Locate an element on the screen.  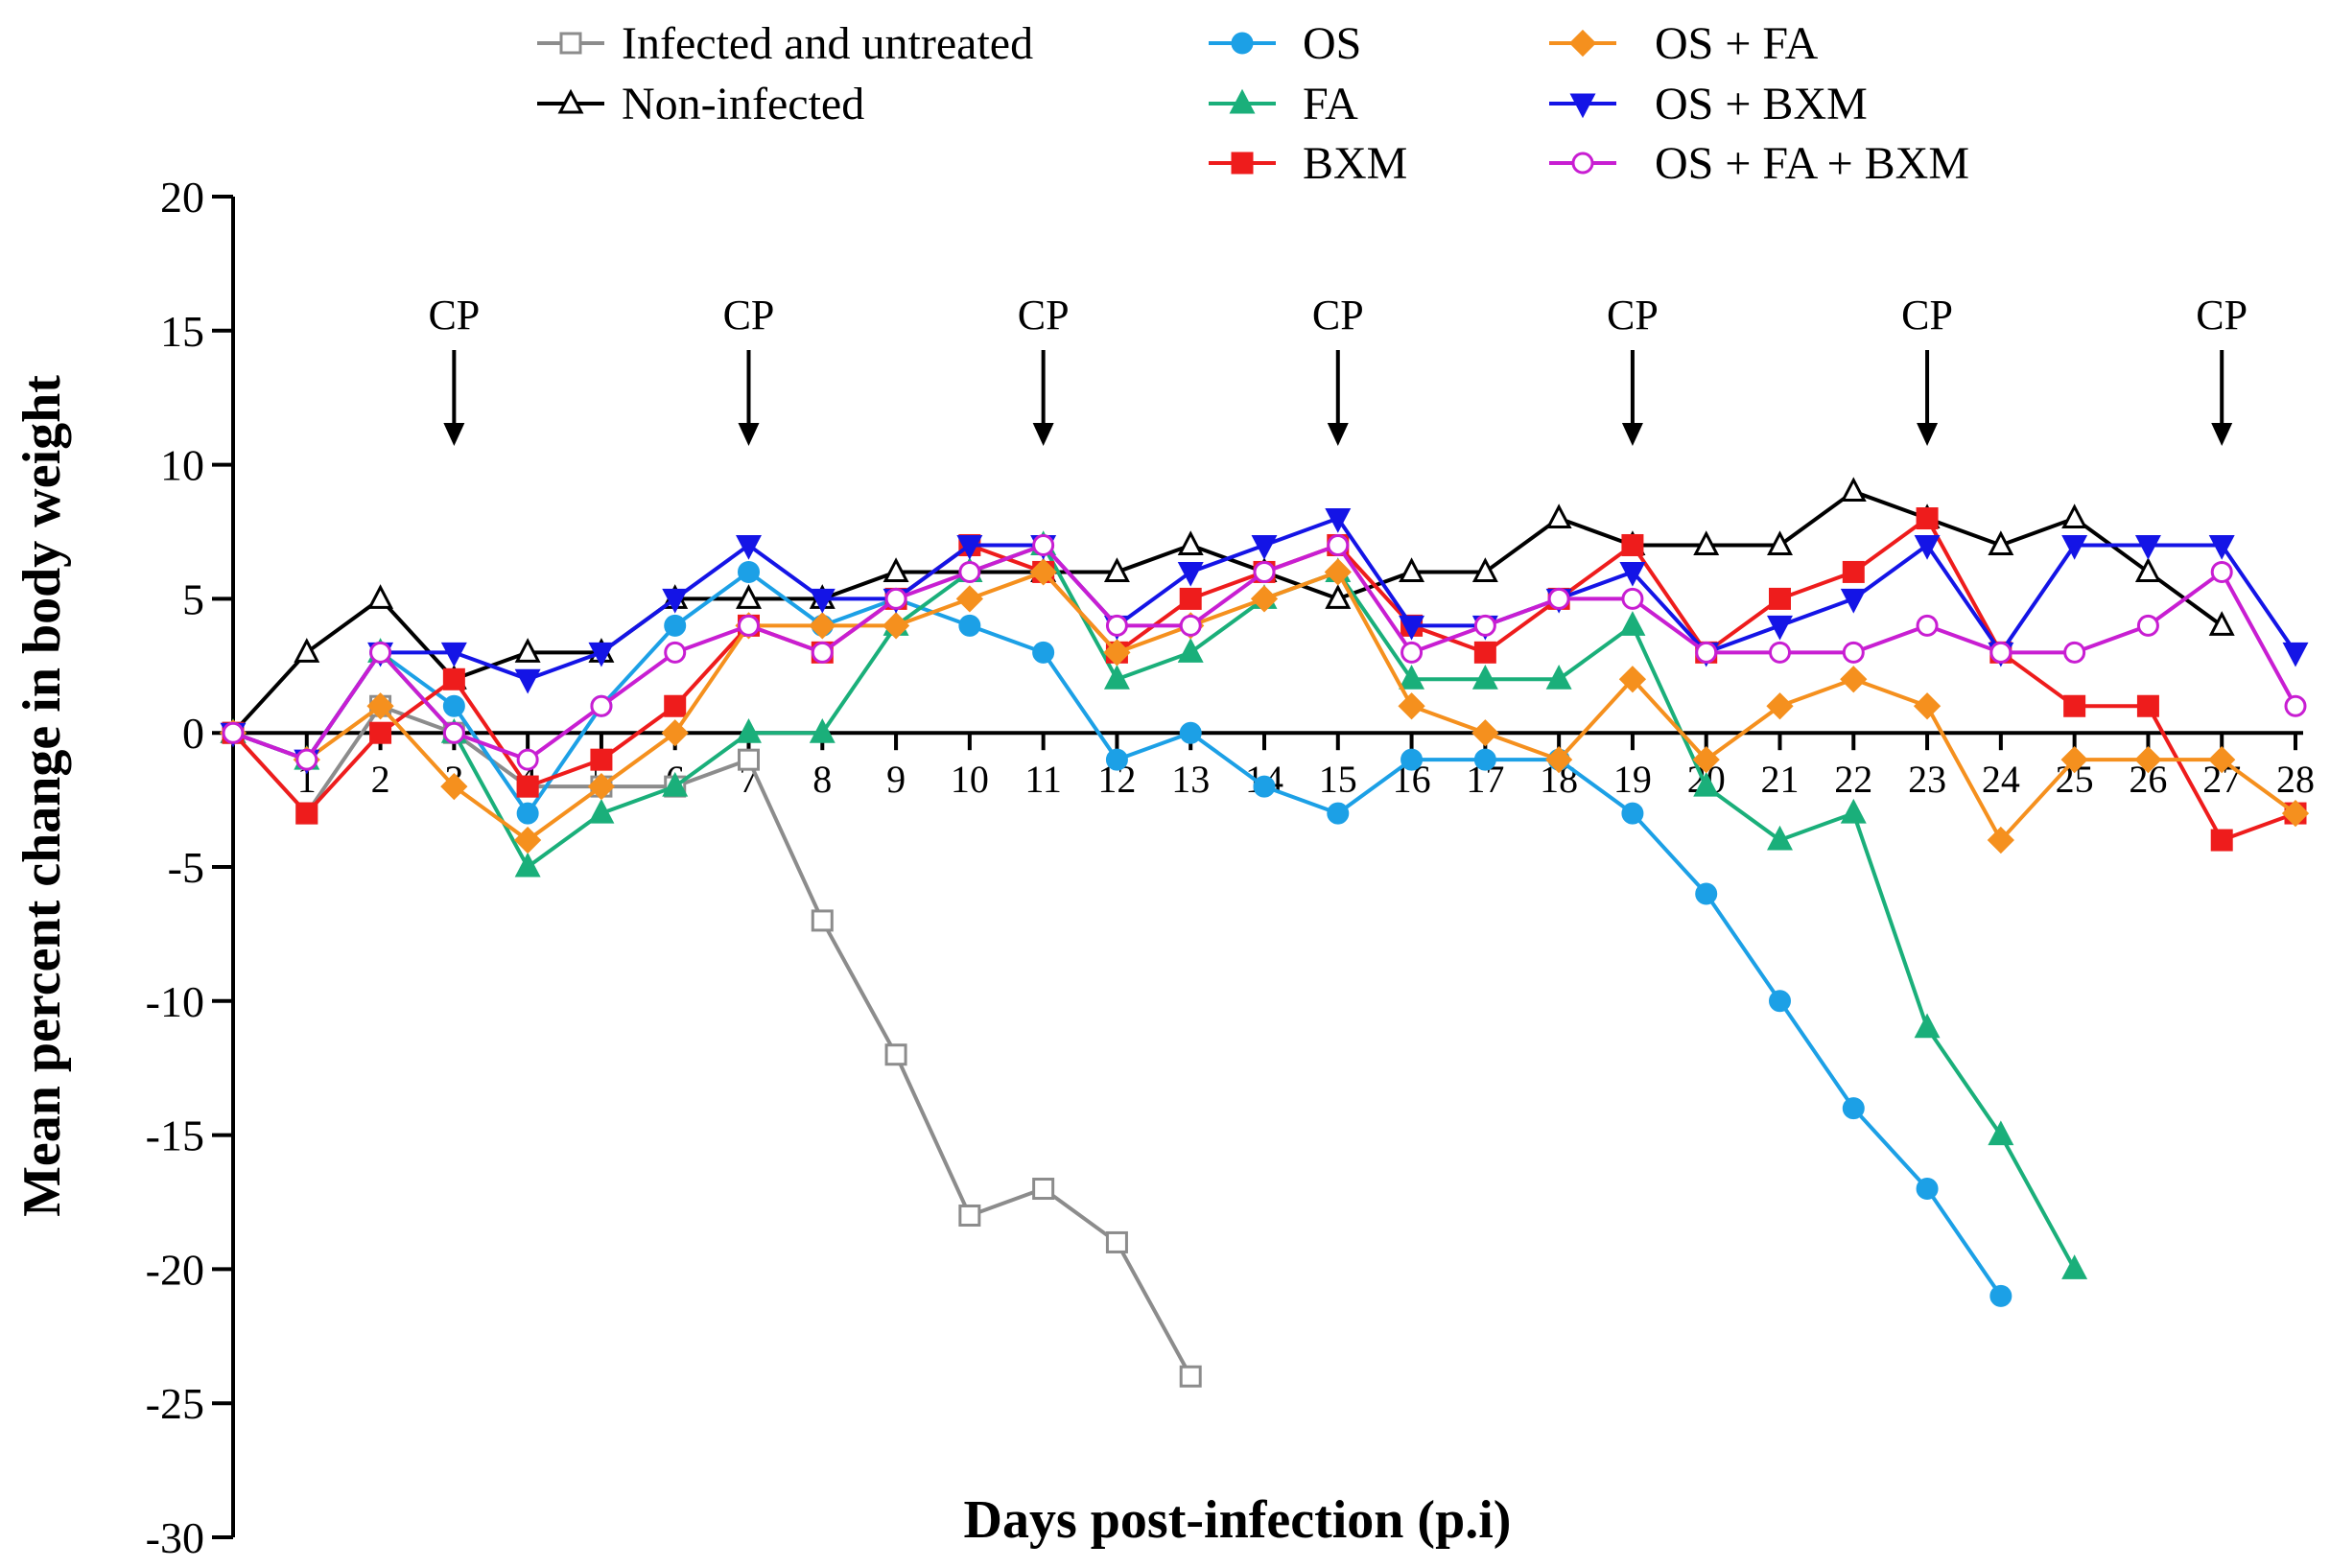
legend-item-os-fa: OS + FA is located at coordinates (1684, 43).